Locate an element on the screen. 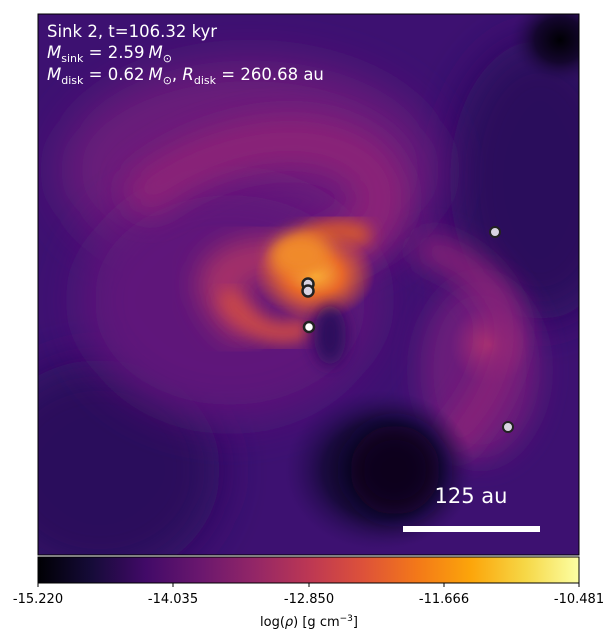 This screenshot has height=644, width=615. colorbar-tick-label: -12.850 is located at coordinates (309, 599).